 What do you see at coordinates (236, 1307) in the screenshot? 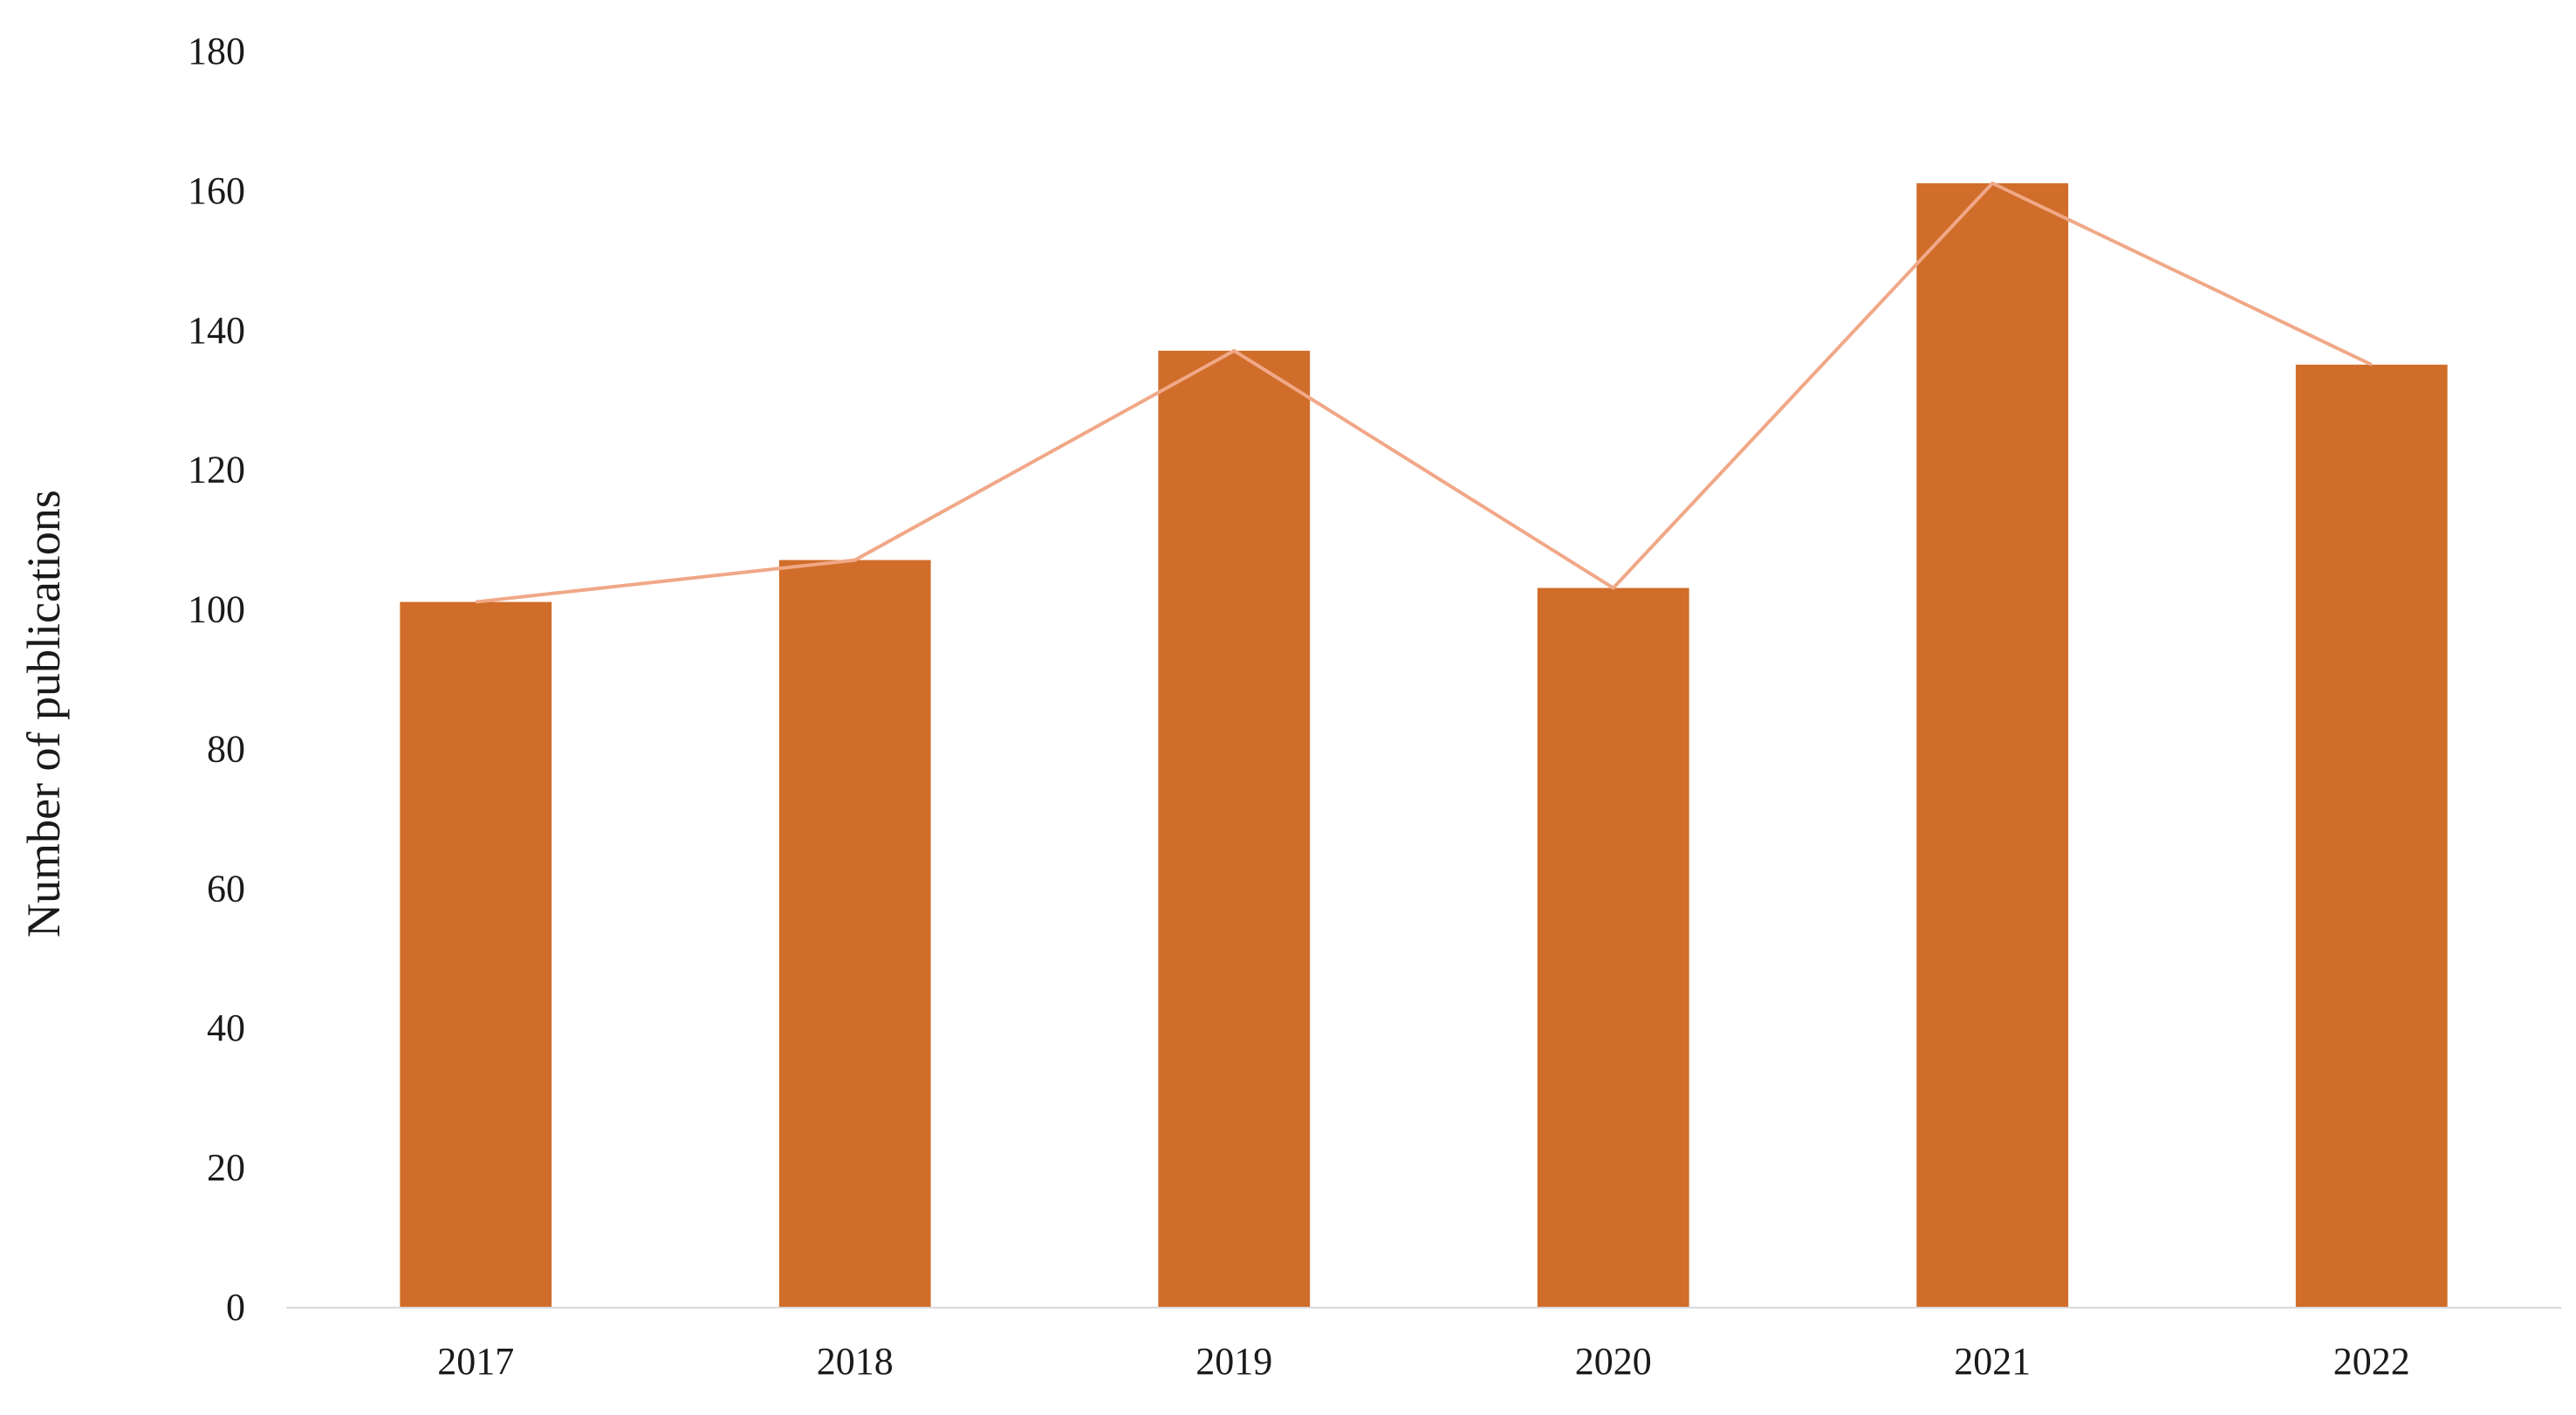
I see `y-tick-label: 0` at bounding box center [236, 1307].